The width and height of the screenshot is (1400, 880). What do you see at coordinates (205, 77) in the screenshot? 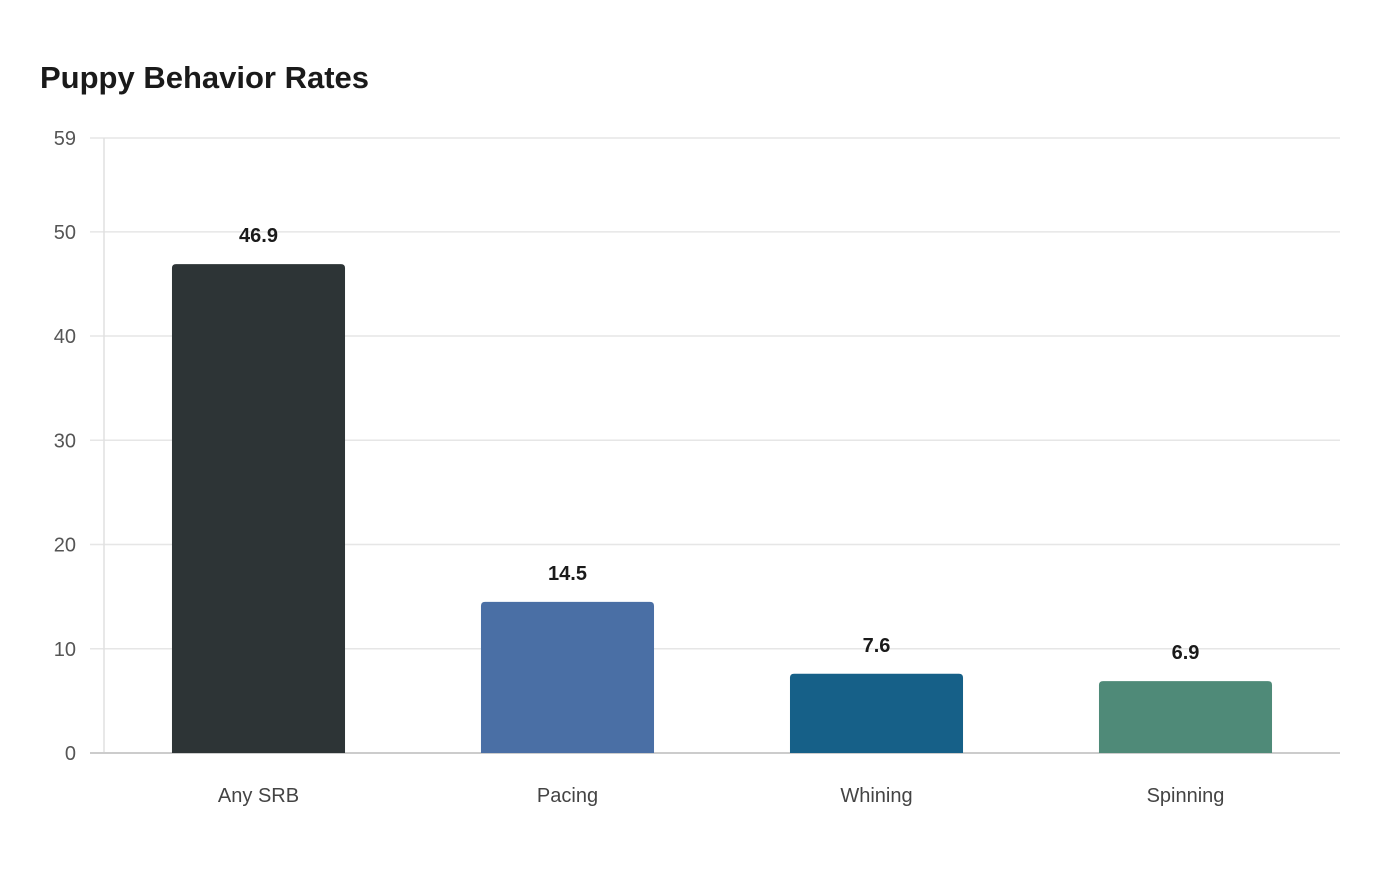
I see `chart-title: Puppy Behavior Rates` at bounding box center [205, 77].